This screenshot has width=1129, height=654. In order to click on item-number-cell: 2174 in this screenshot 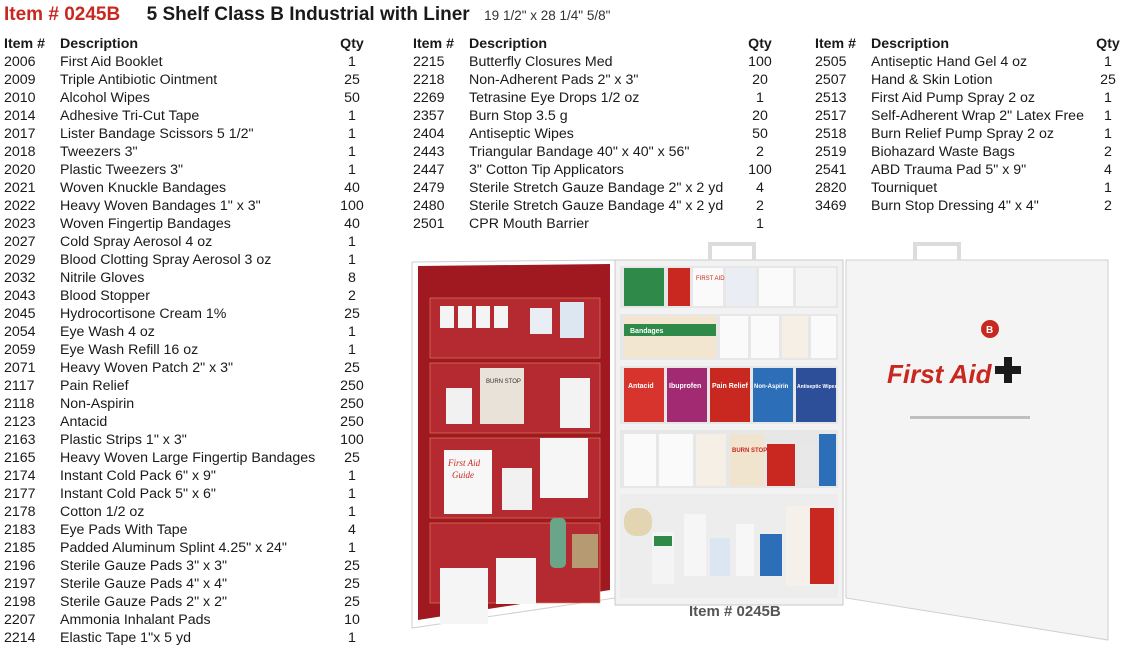, I will do `click(20, 476)`.